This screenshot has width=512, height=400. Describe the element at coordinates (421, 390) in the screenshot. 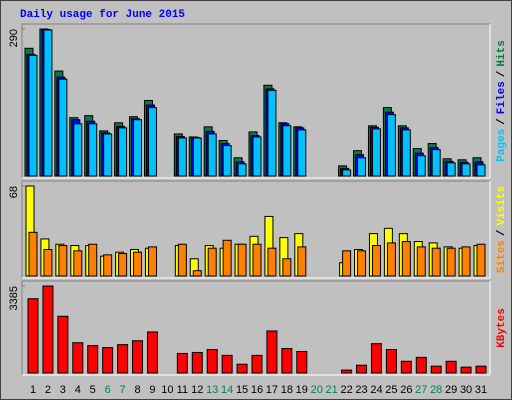

I see `x-tick-label: 27` at that location.